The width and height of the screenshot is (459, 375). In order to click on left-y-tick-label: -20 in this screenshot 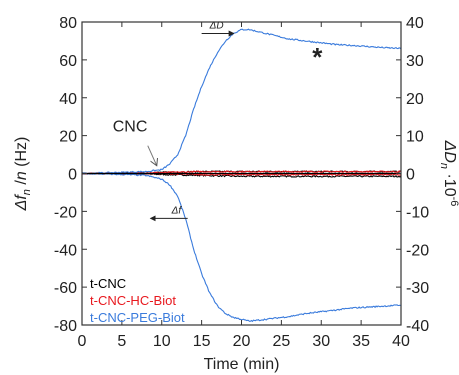, I will do `click(65, 212)`.